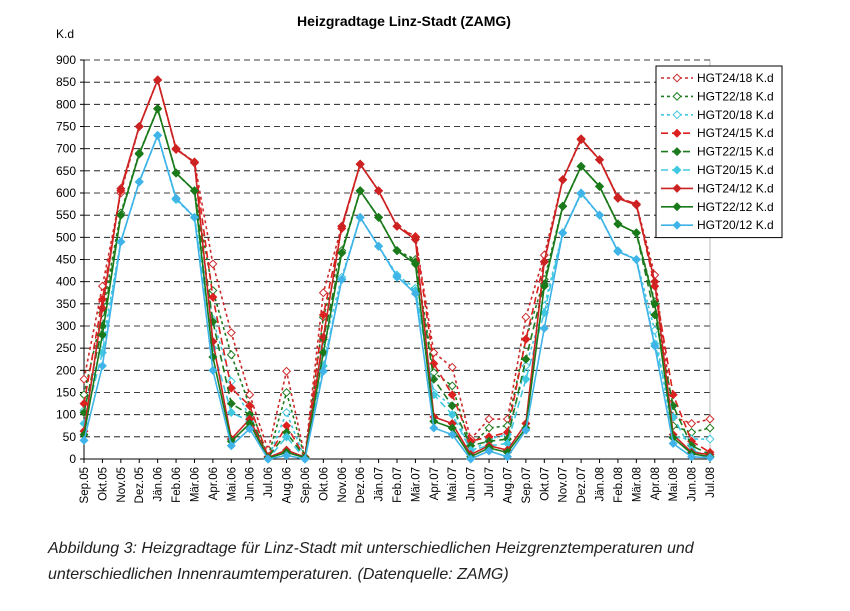 Image resolution: width=850 pixels, height=611 pixels. I want to click on chart-title: Heizgradtage Linz-Stadt (ZAMG), so click(404, 21).